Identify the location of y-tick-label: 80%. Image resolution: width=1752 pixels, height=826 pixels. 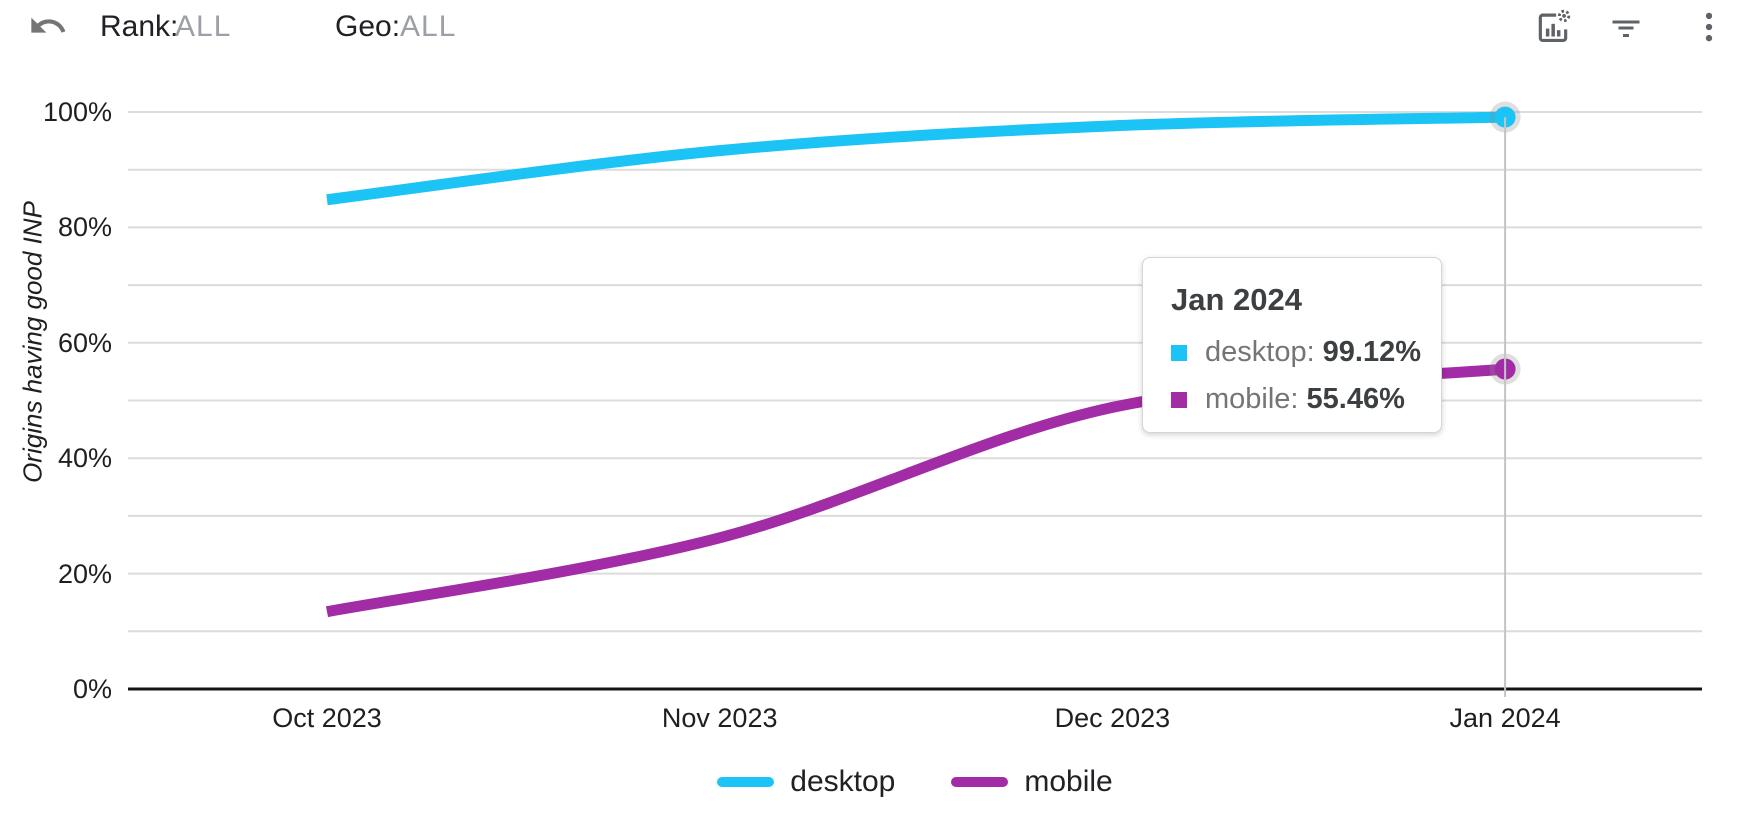
(84, 227).